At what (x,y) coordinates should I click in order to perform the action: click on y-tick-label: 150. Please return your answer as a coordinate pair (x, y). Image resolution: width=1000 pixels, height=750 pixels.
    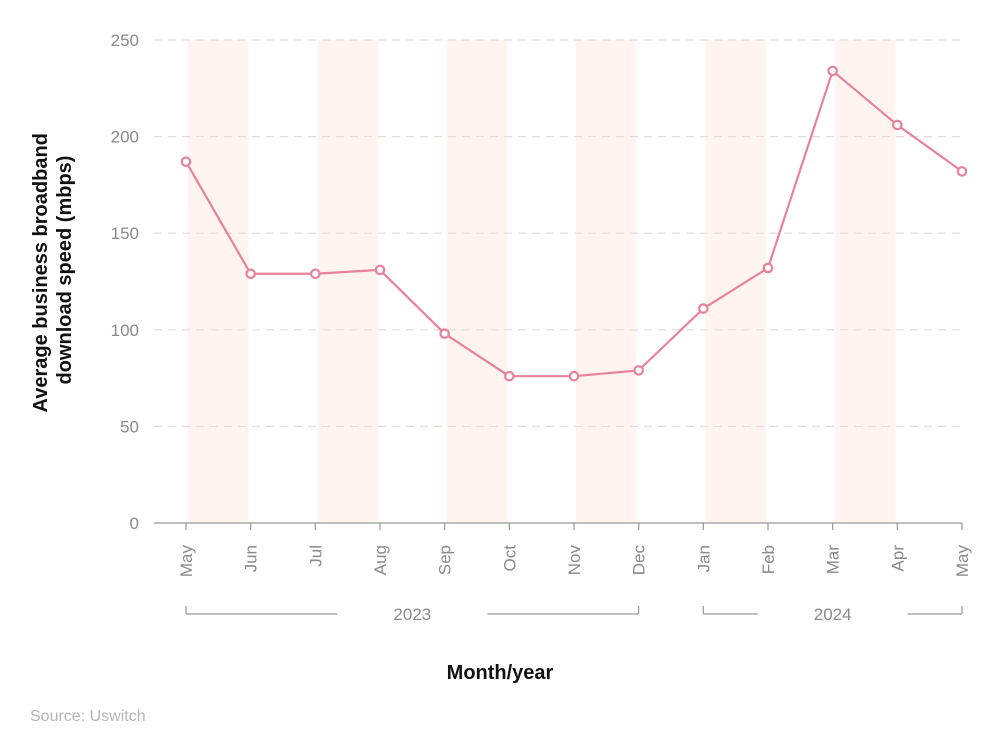
    Looking at the image, I should click on (125, 233).